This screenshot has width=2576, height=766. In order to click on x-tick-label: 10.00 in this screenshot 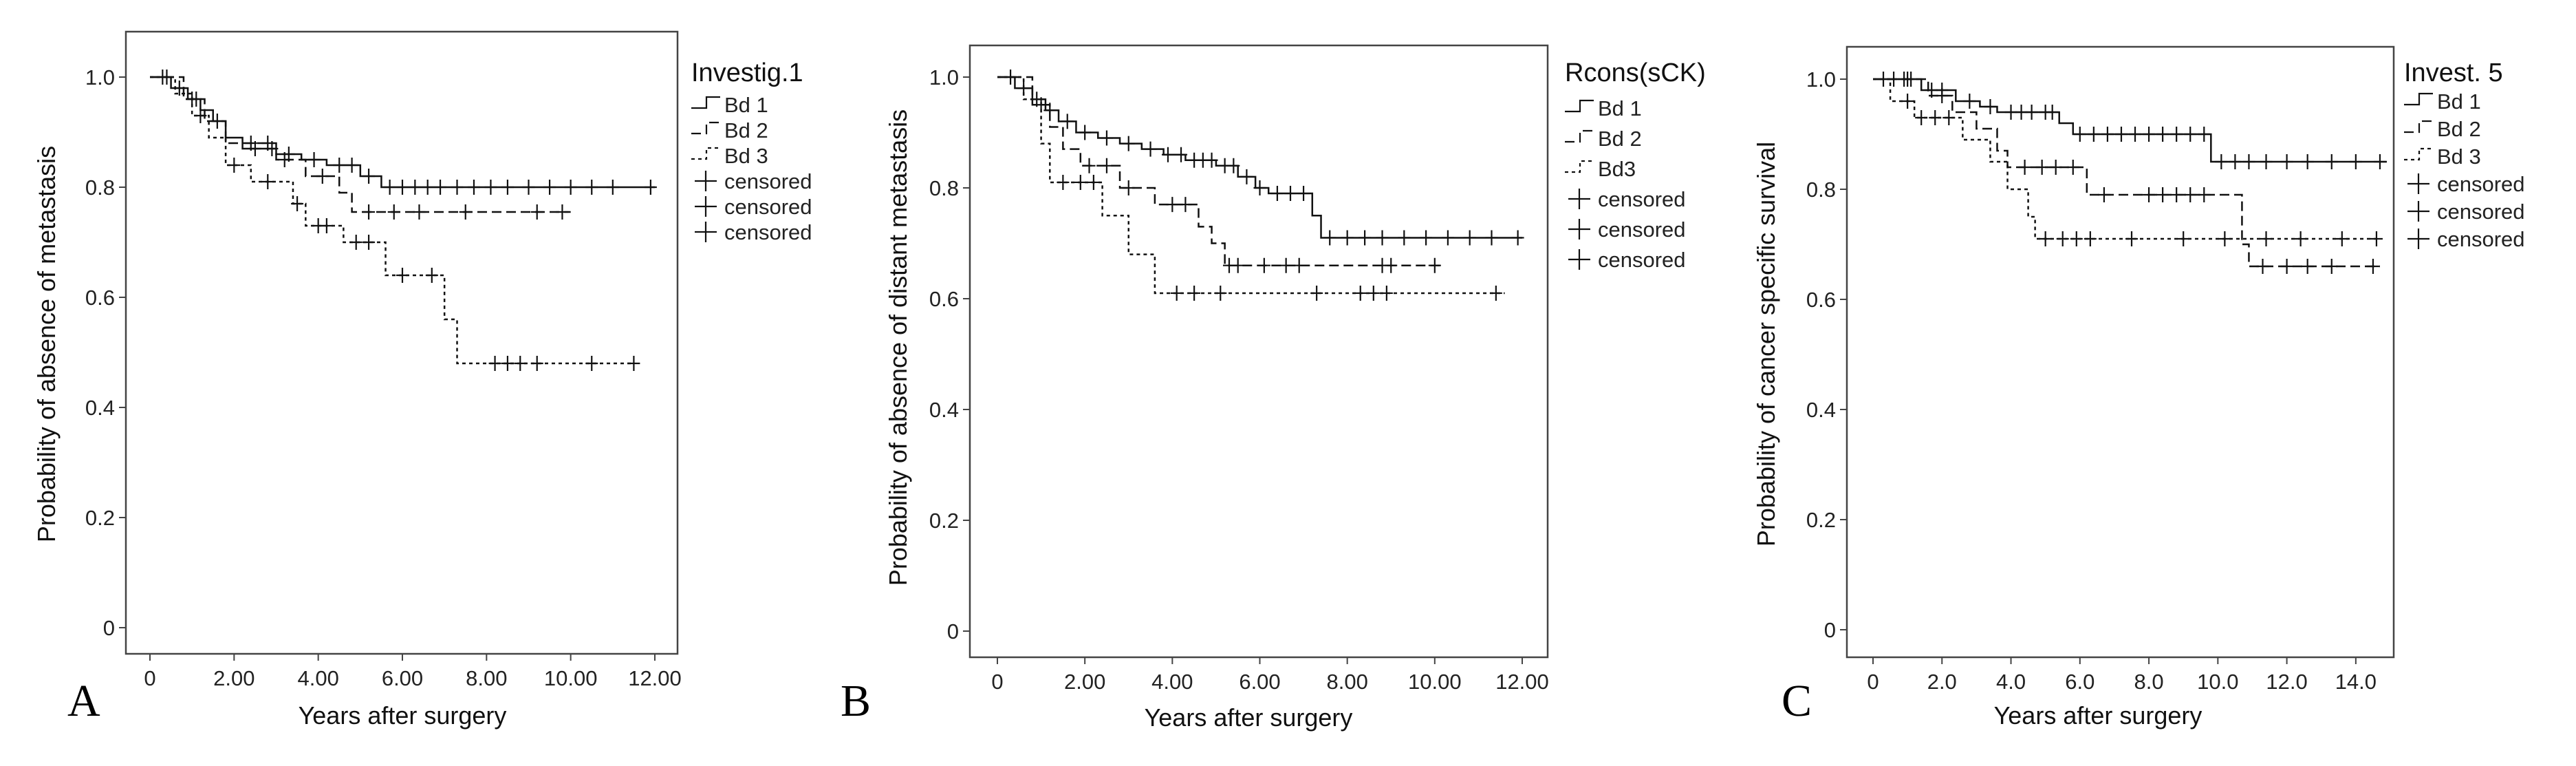, I will do `click(571, 678)`.